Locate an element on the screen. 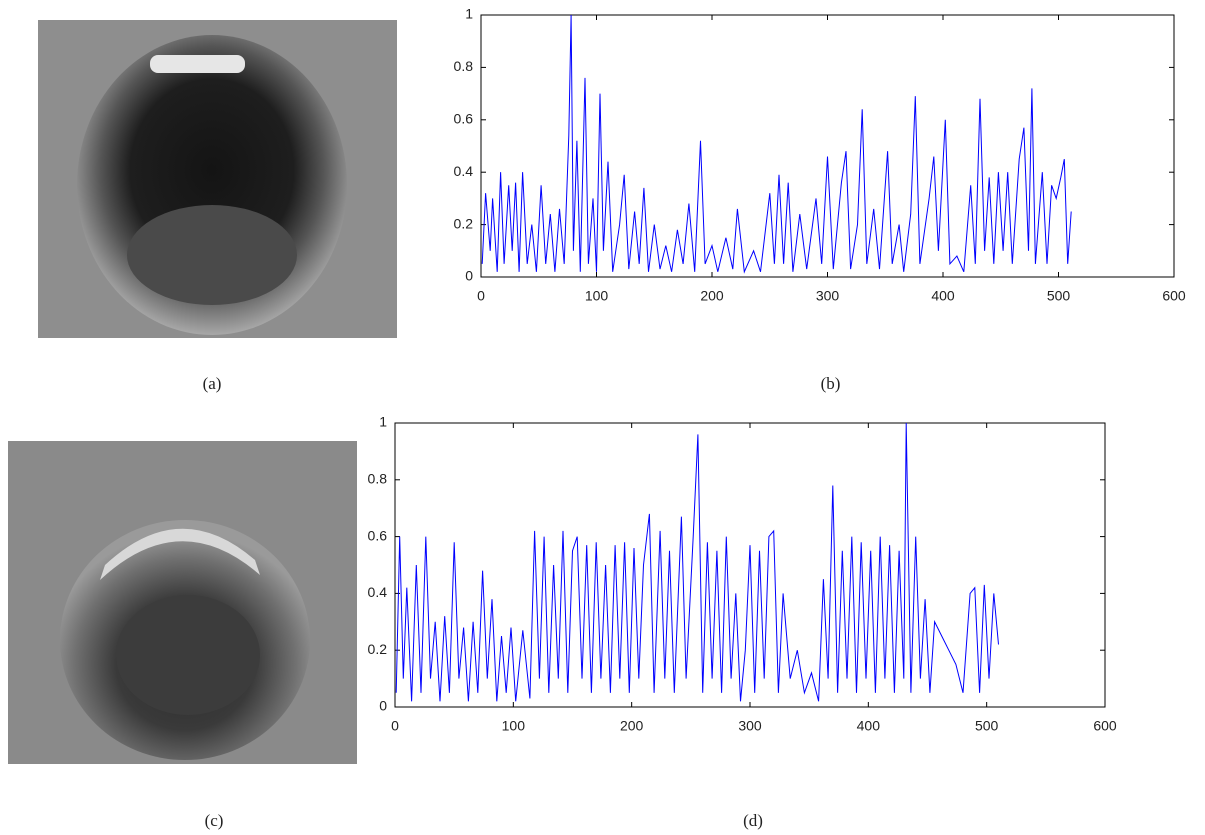 Image resolution: width=1205 pixels, height=835 pixels. photo-c is located at coordinates (182, 602).